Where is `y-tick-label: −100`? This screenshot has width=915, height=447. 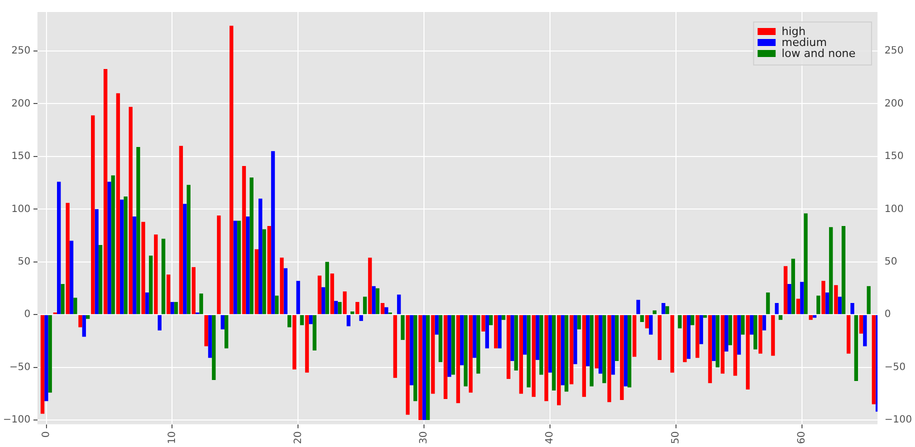
y-tick-label: −100 is located at coordinates (16, 420).